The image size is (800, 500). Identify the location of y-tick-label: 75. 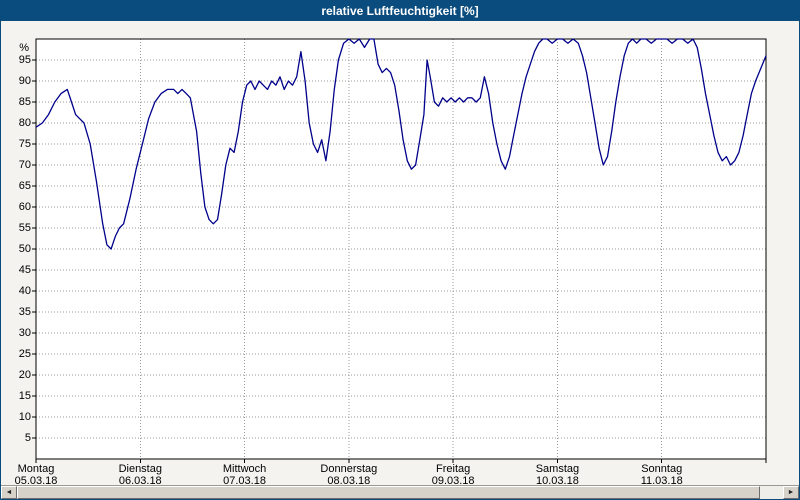
(24, 144).